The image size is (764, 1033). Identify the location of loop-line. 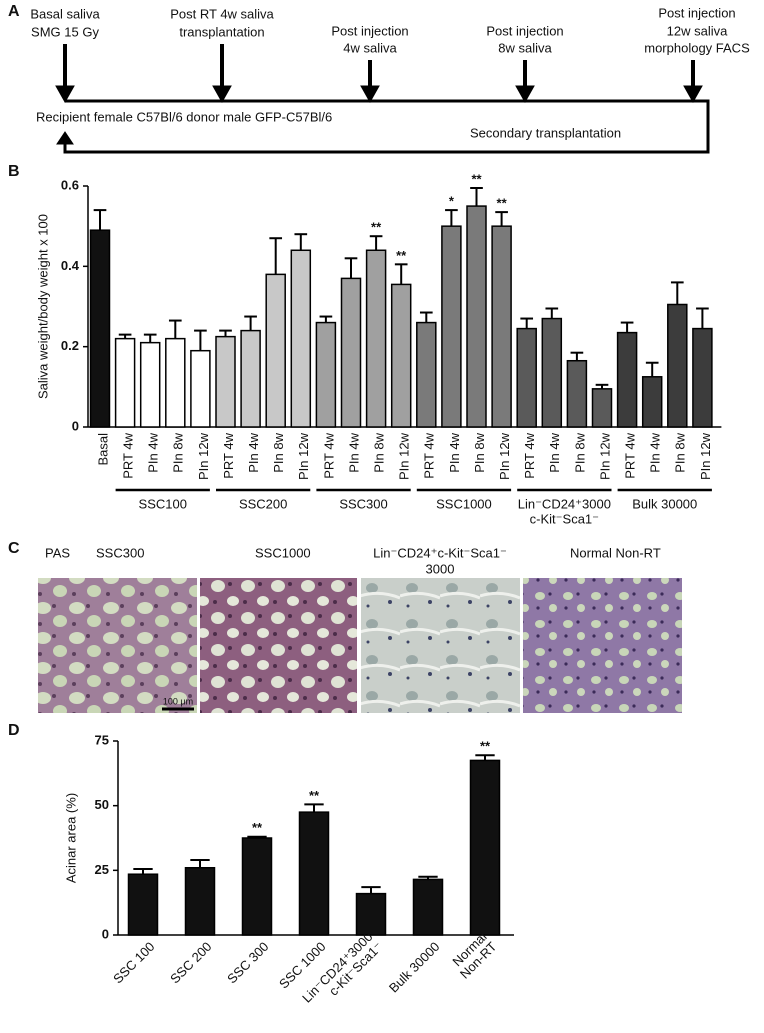
(386, 126).